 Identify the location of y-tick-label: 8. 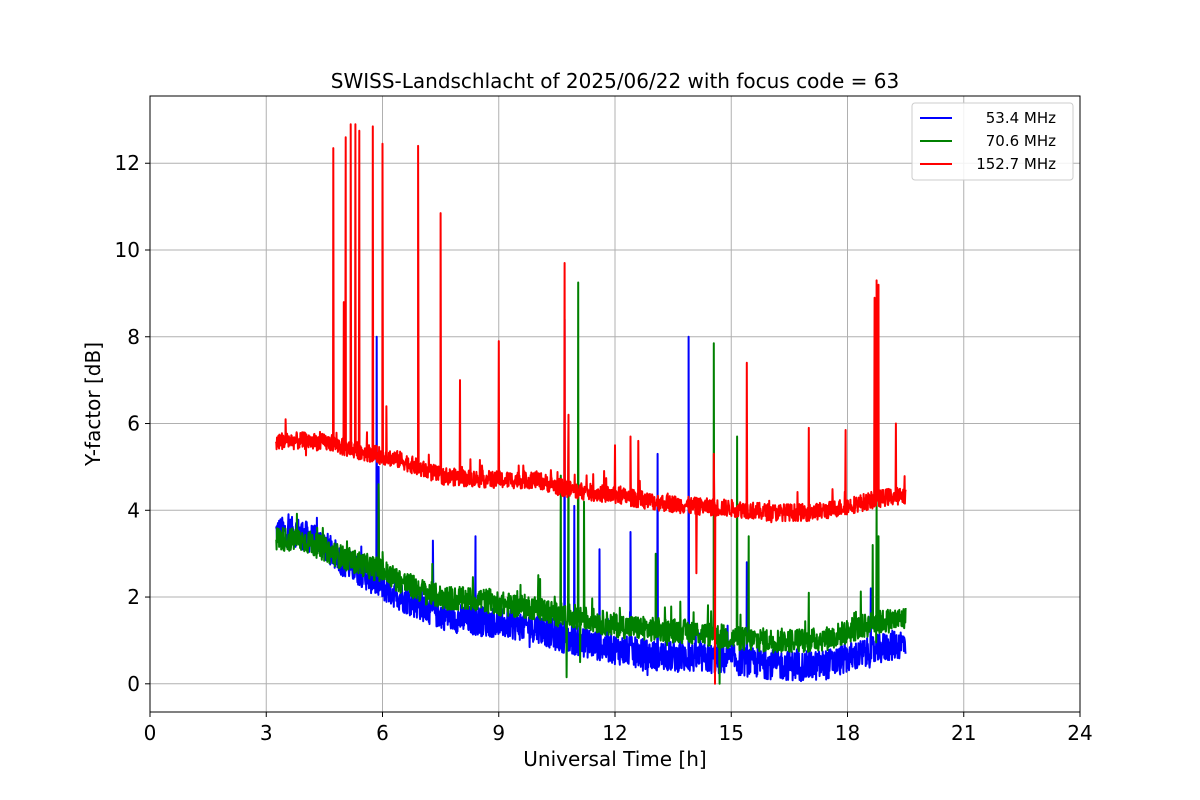
(133, 337).